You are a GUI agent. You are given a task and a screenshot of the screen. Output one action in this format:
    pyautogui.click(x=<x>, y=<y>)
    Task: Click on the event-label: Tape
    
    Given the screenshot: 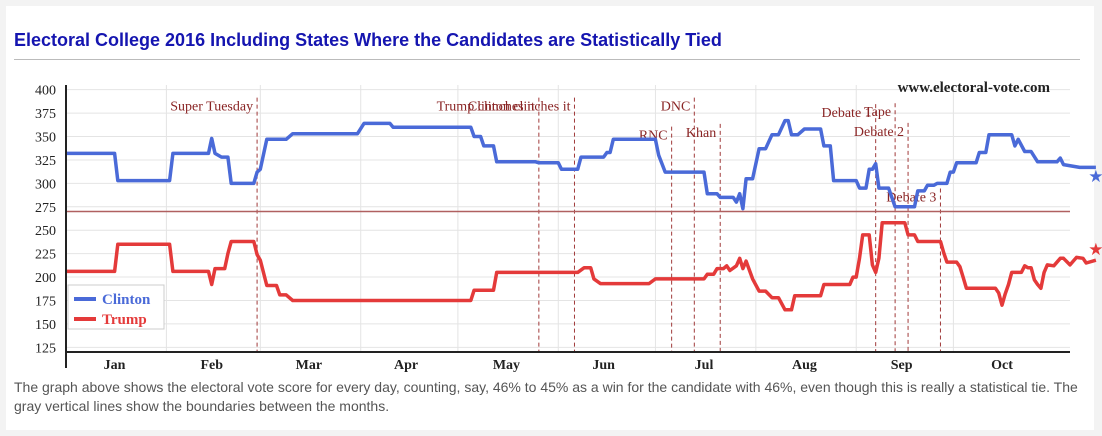 What is the action you would take?
    pyautogui.click(x=877, y=112)
    